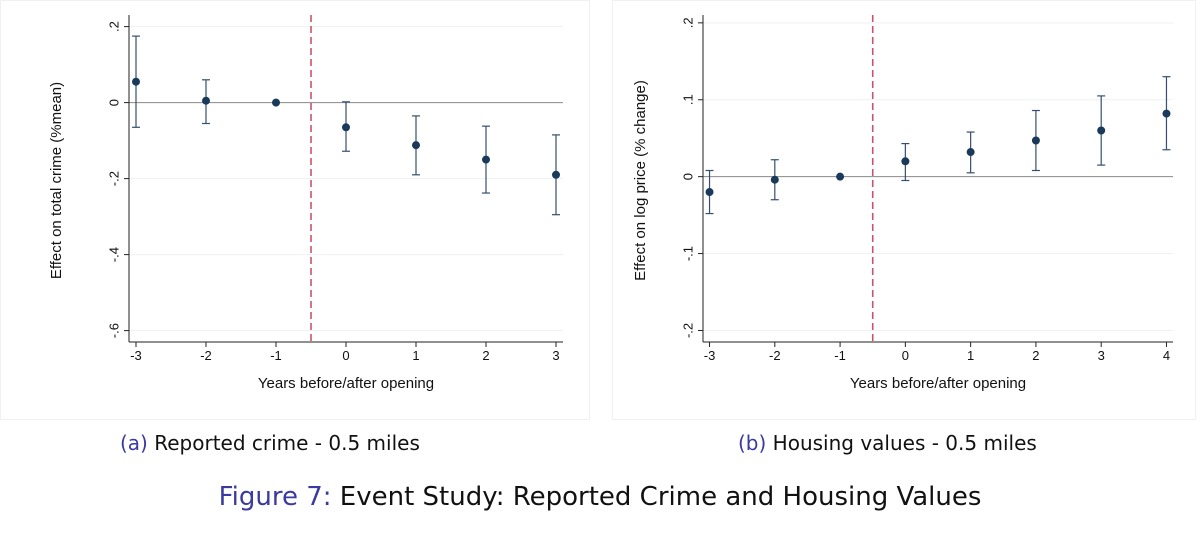 This screenshot has width=1200, height=547. Describe the element at coordinates (287, 443) in the screenshot. I see `subcaption-a-text: Reported crime - 0.5 miles` at that location.